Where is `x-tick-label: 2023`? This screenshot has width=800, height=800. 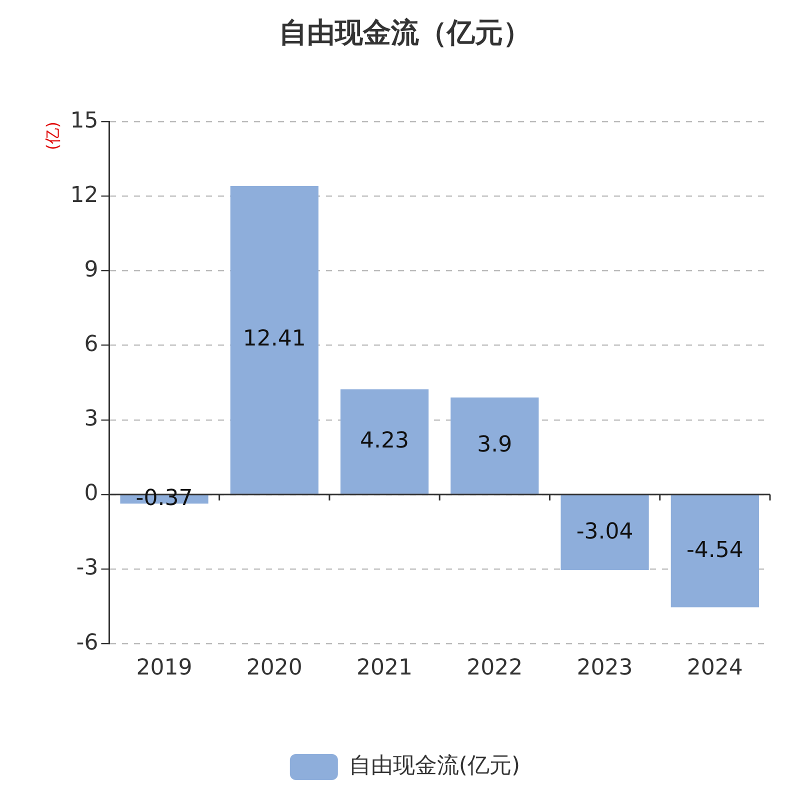
x-tick-label: 2023 is located at coordinates (604, 668).